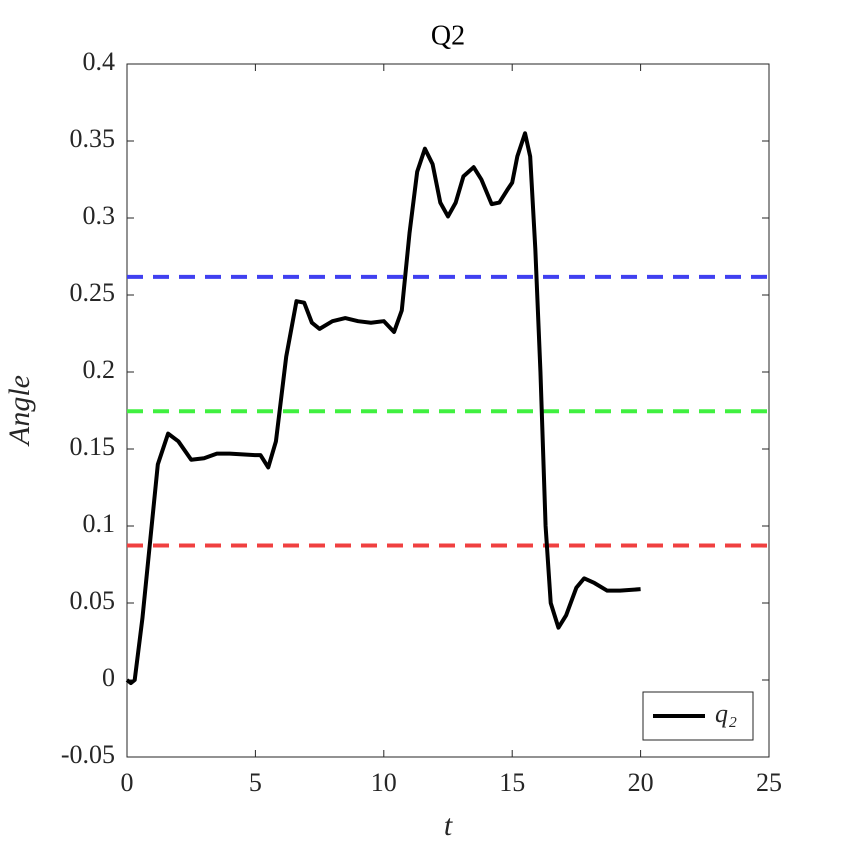 The width and height of the screenshot is (850, 855). Describe the element at coordinates (255, 782) in the screenshot. I see `x-tick-label: 5` at that location.